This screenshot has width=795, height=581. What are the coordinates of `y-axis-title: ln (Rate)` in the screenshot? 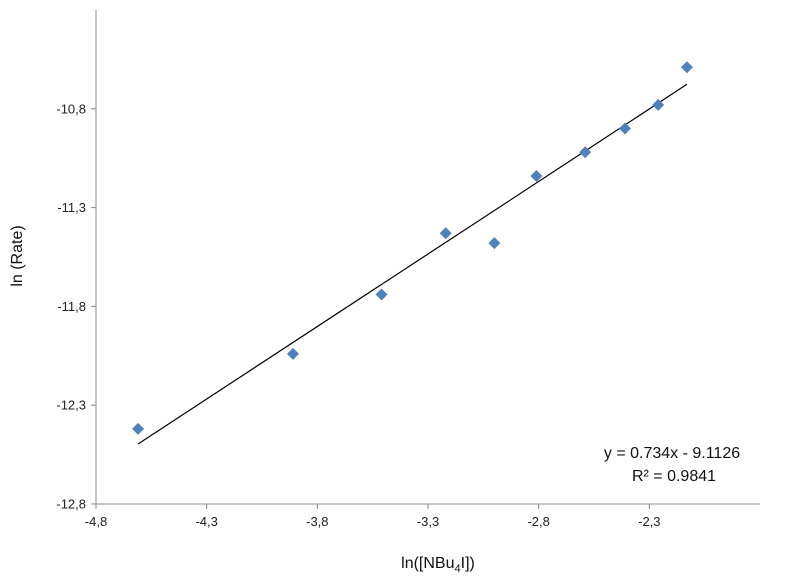 It's located at (17, 255).